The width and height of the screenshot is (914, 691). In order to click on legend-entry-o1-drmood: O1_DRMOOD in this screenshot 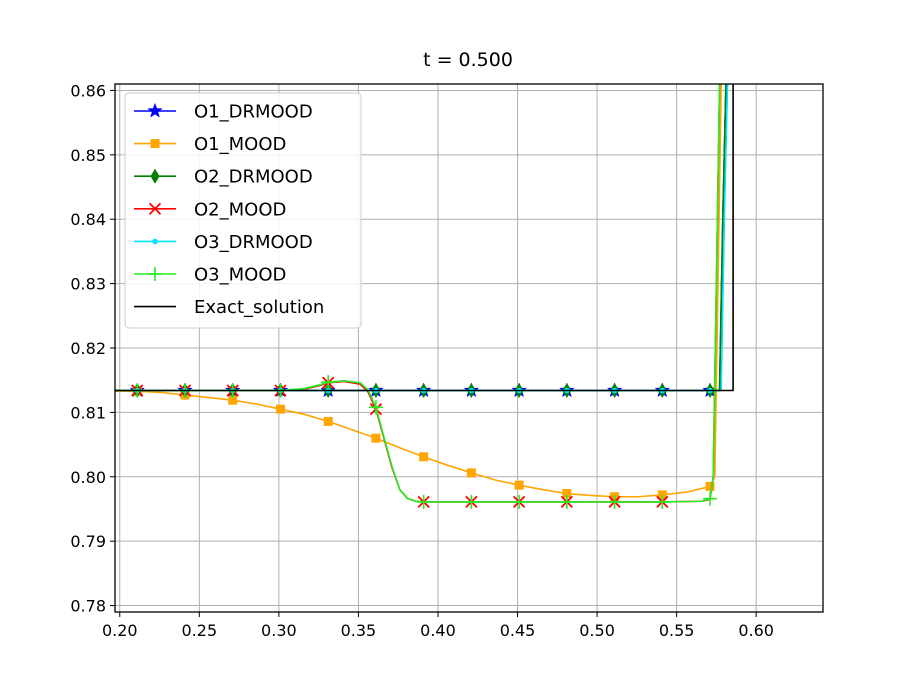, I will do `click(223, 112)`.